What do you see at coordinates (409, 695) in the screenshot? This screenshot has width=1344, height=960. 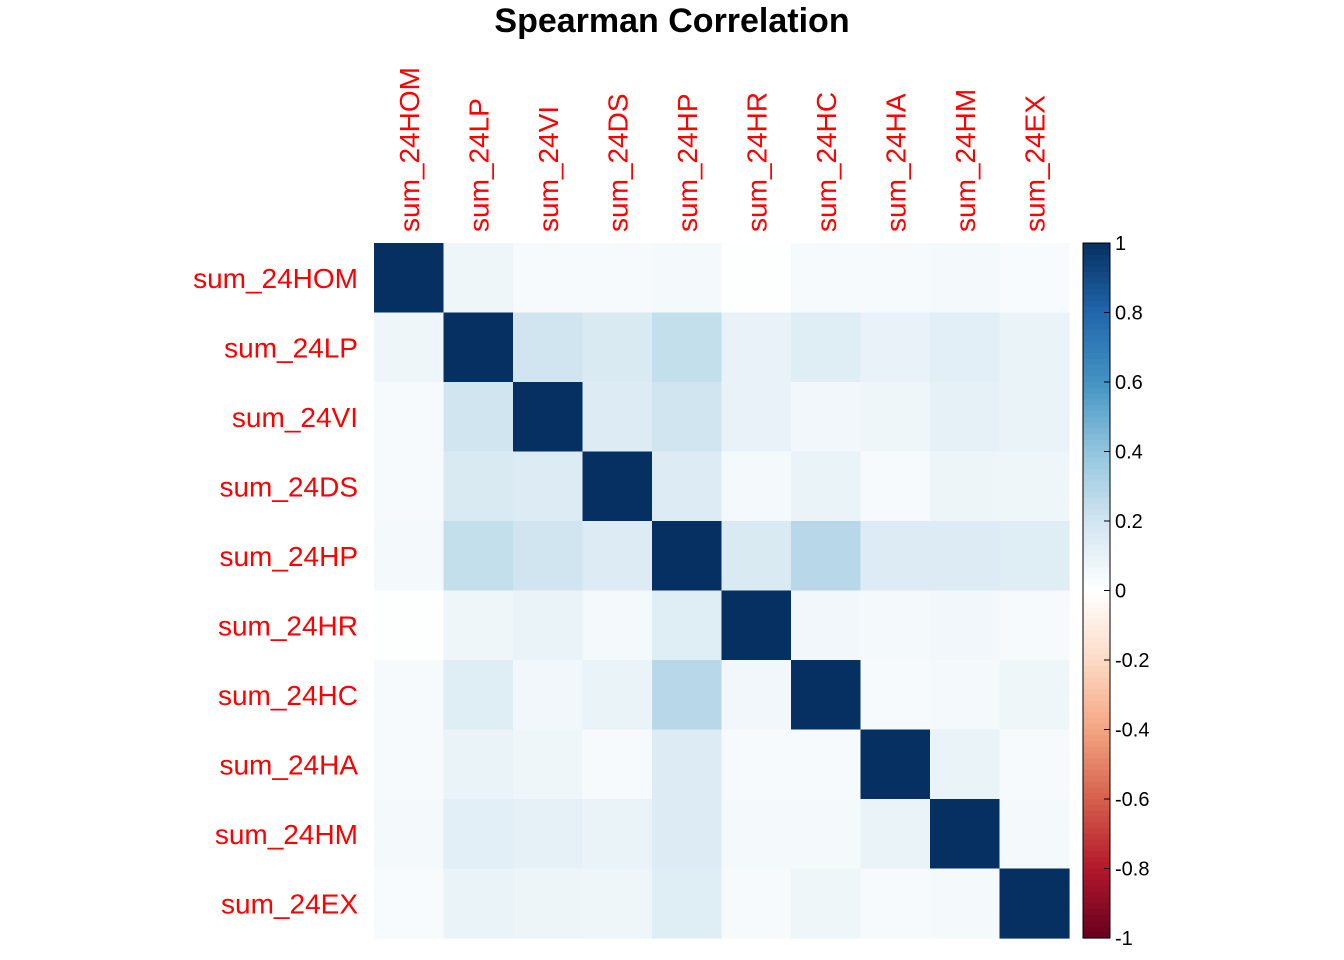 I see `heatmap-cell-sum_24HC-sum_24HOM` at bounding box center [409, 695].